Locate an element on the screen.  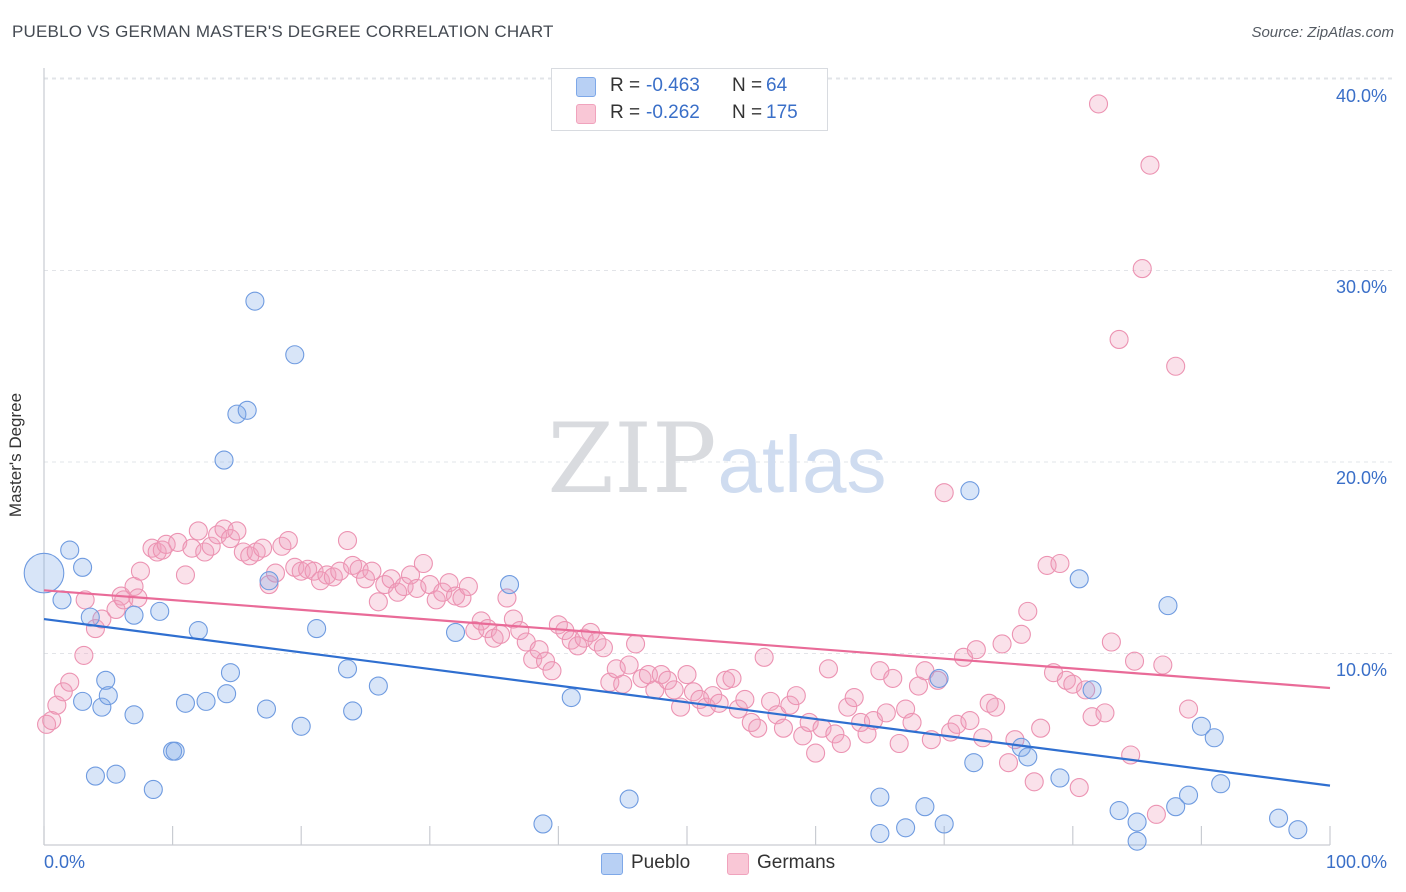
y-tick-label: 30.0% is located at coordinates (1362, 287).